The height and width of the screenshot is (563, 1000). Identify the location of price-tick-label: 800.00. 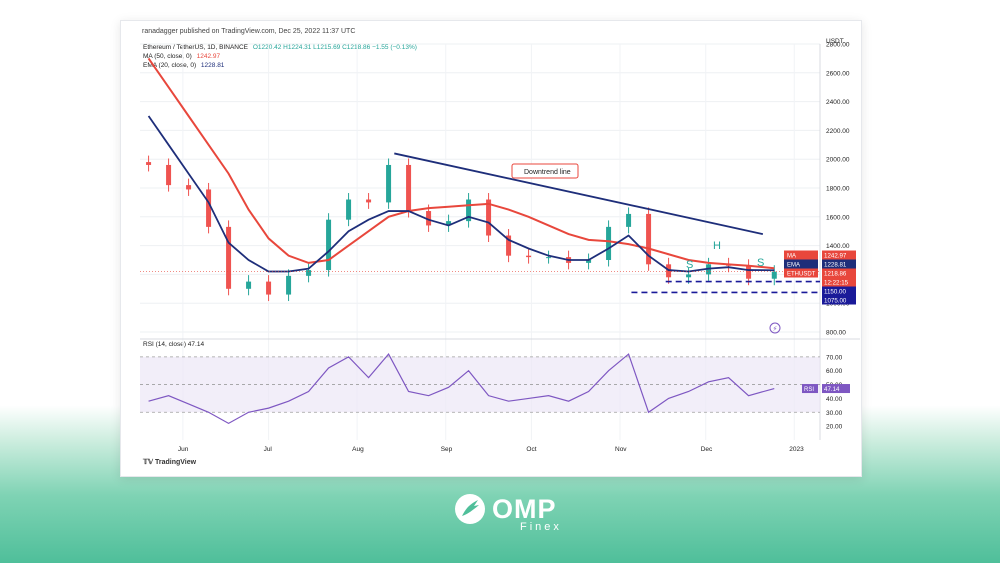
(836, 333).